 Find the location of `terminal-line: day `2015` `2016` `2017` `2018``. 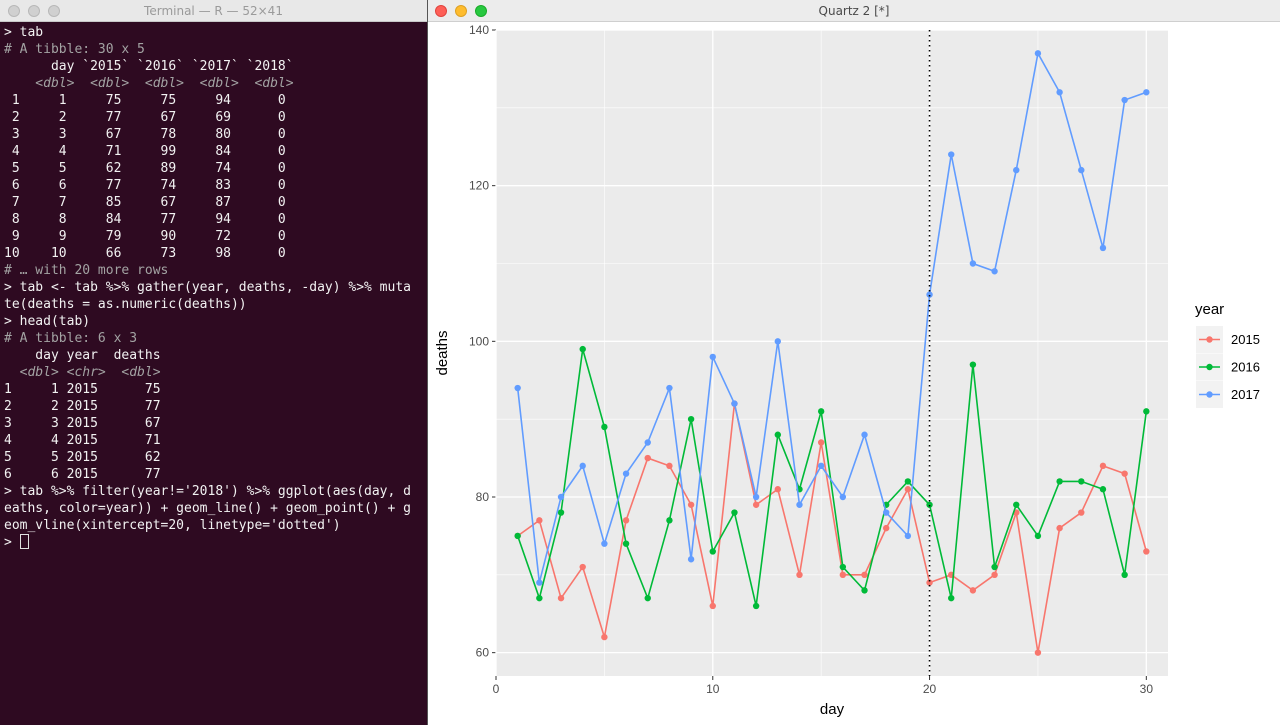

terminal-line: day `2015` `2016` `2017` `2018` is located at coordinates (149, 66).